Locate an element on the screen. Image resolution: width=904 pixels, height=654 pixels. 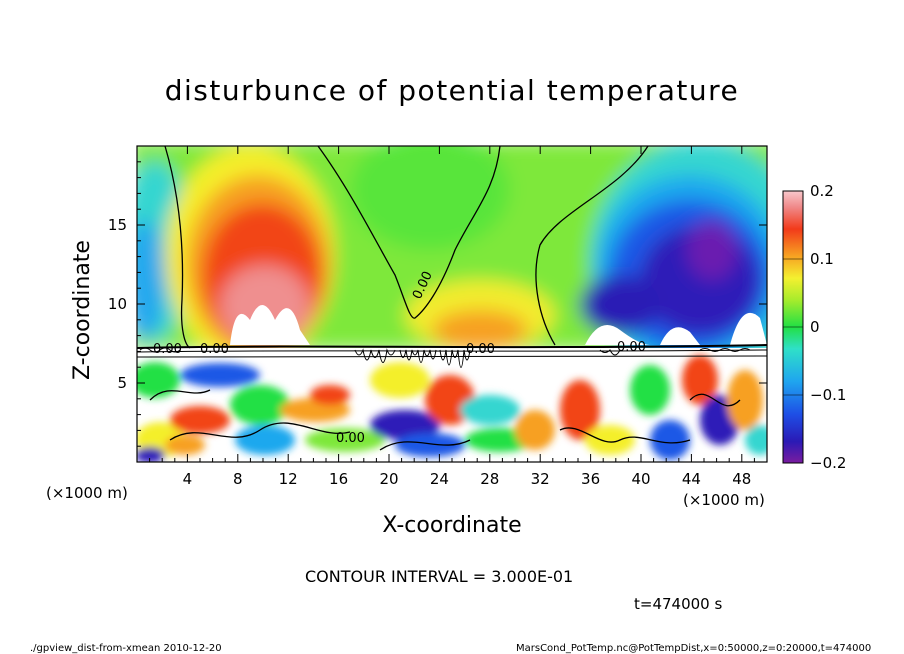
contour-interval-text: CONTOUR INTERVAL = 3.000E-01 is located at coordinates (439, 576).